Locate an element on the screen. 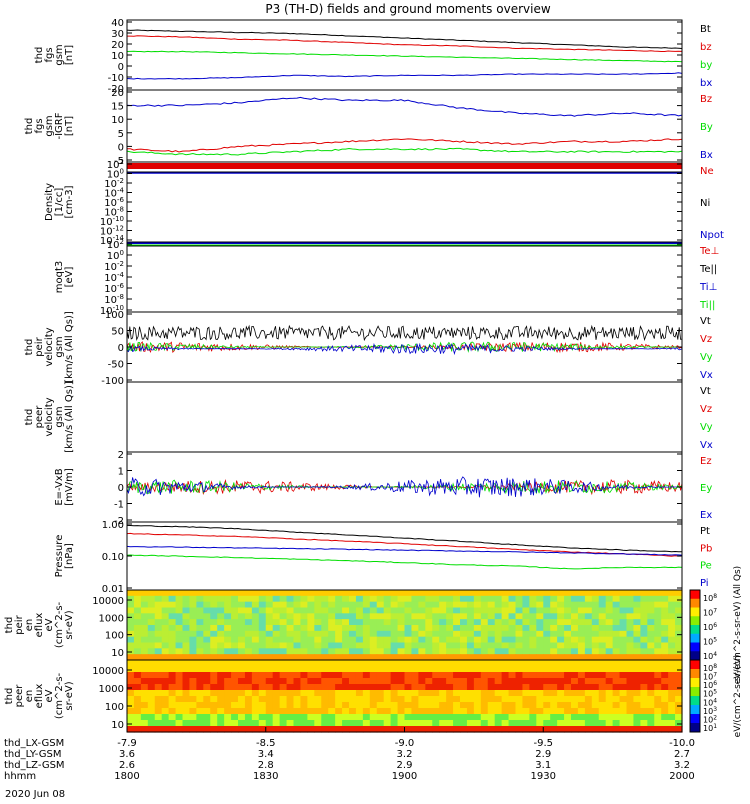  colorbar-tick-label: 108 is located at coordinates (710, 668).